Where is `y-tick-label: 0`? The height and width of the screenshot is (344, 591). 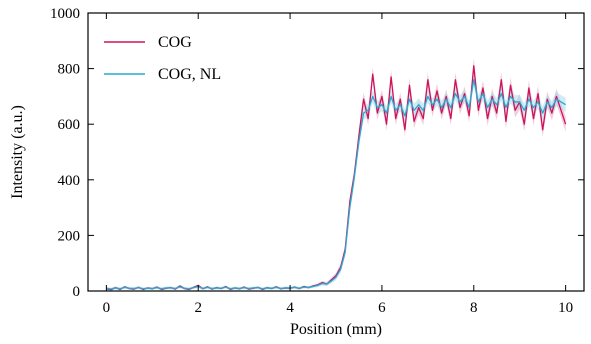
y-tick-label: 0 is located at coordinates (77, 292).